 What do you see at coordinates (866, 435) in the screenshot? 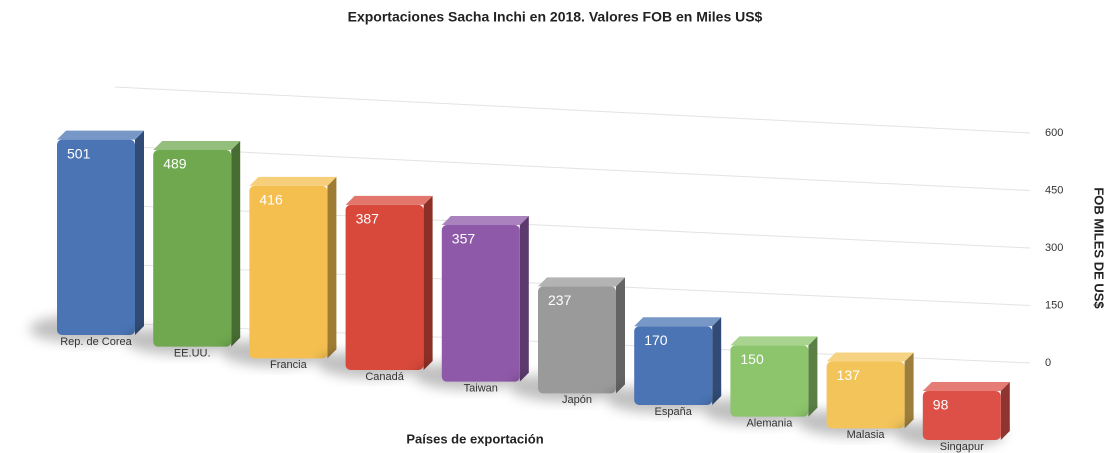
I see `x-tick-label: Malasia` at bounding box center [866, 435].